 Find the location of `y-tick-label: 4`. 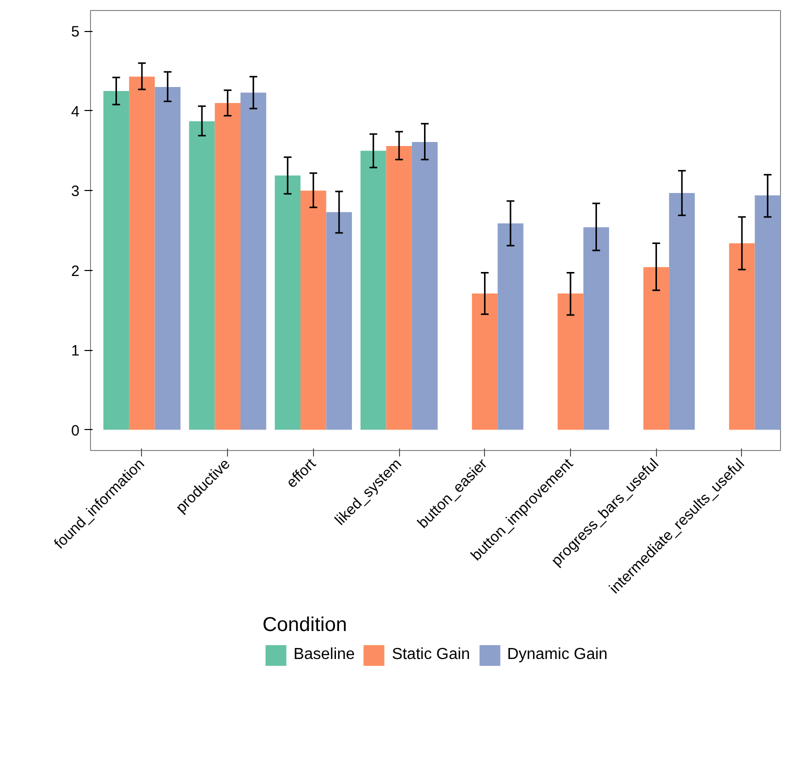

y-tick-label: 4 is located at coordinates (75, 111).